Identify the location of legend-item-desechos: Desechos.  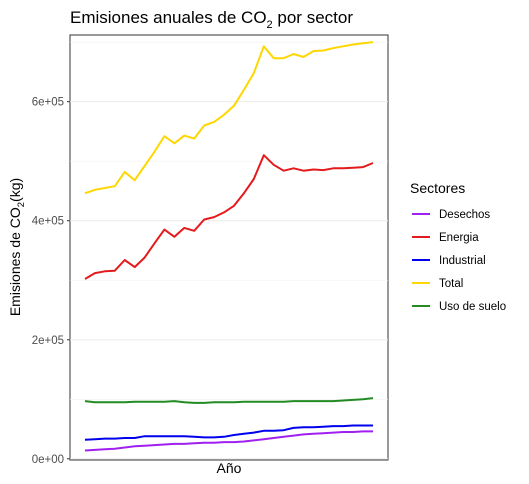
(451, 215).